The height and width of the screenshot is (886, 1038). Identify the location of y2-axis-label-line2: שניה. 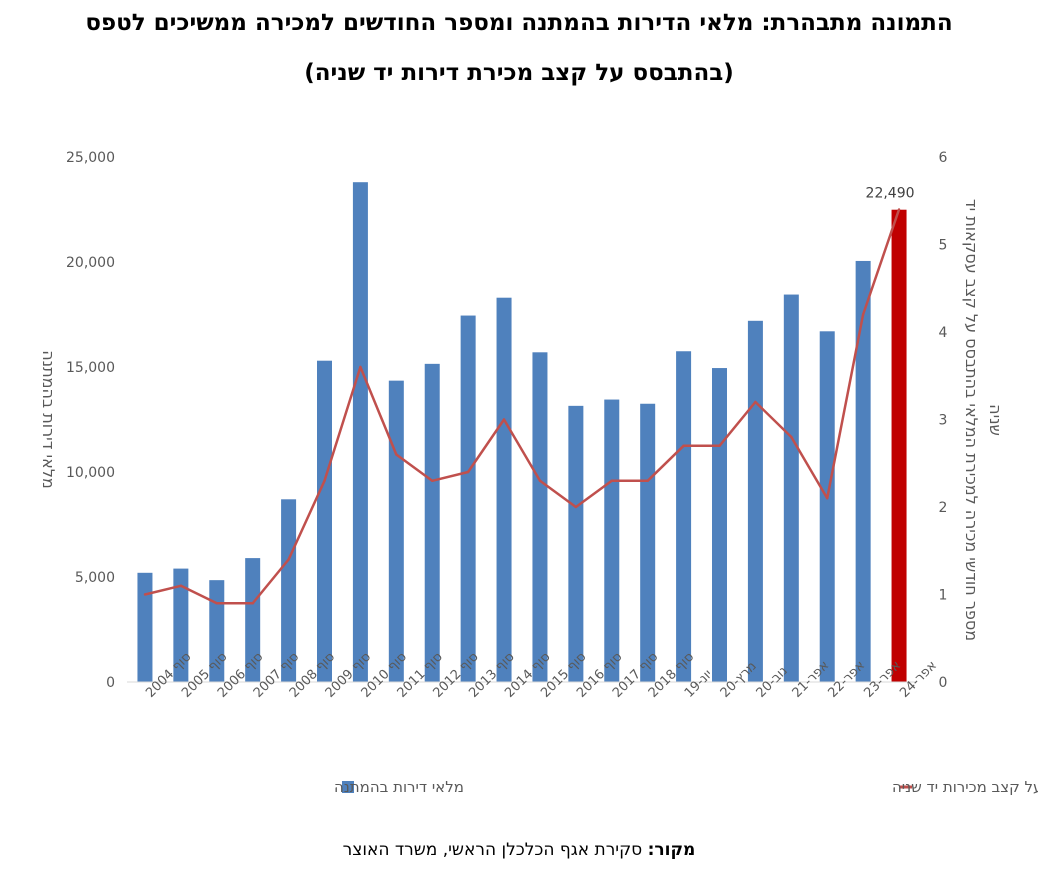
(995, 420).